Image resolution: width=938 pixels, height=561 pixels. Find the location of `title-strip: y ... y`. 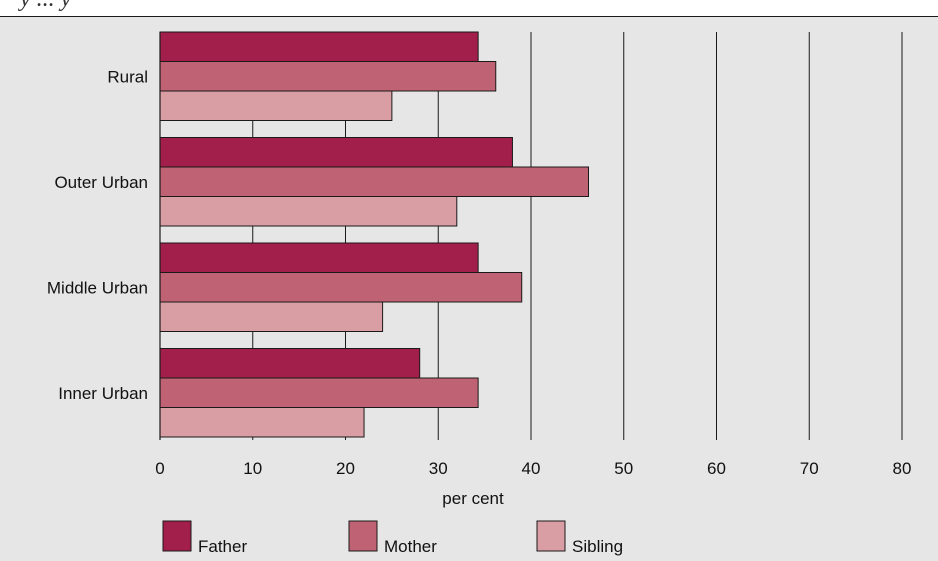

title-strip: y ... y is located at coordinates (469, 8).